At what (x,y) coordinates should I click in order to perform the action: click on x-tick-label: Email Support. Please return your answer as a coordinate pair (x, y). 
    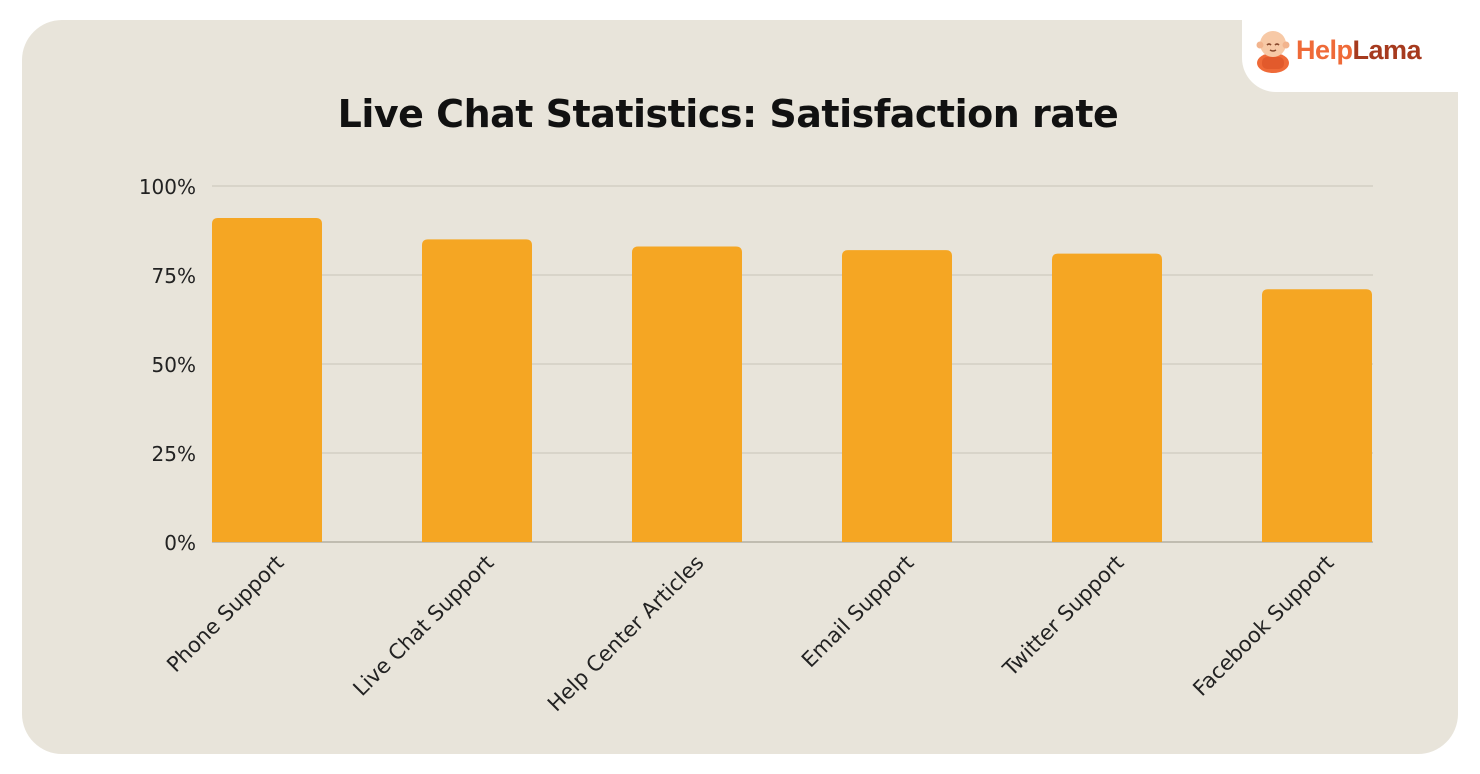
    Looking at the image, I should click on (858, 612).